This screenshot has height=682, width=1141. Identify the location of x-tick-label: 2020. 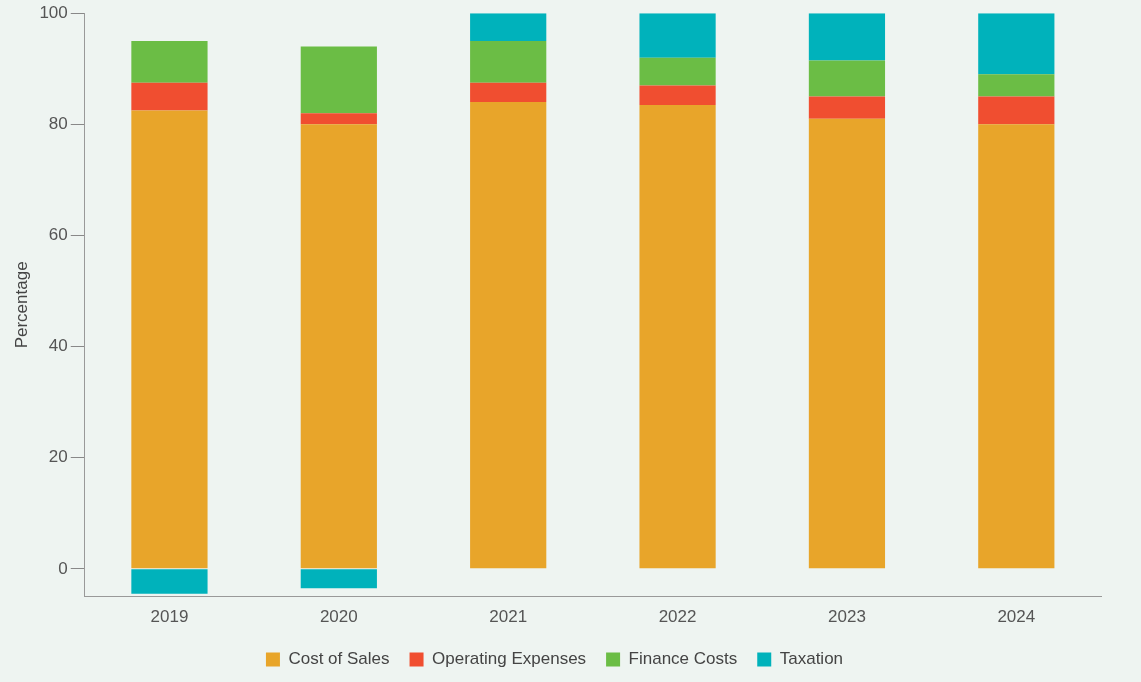
(338, 617).